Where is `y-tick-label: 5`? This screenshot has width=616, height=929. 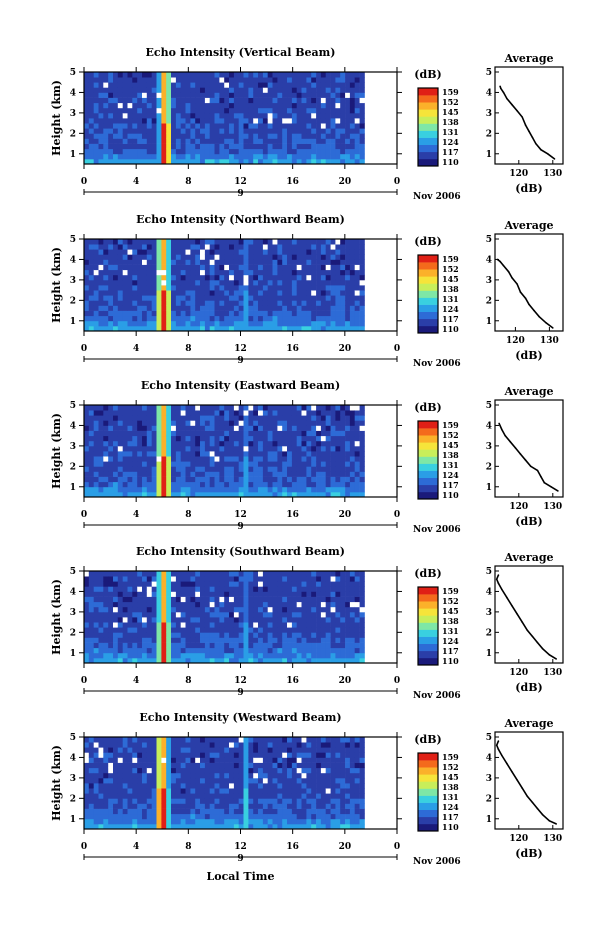 y-tick-label: 5 is located at coordinates (73, 73).